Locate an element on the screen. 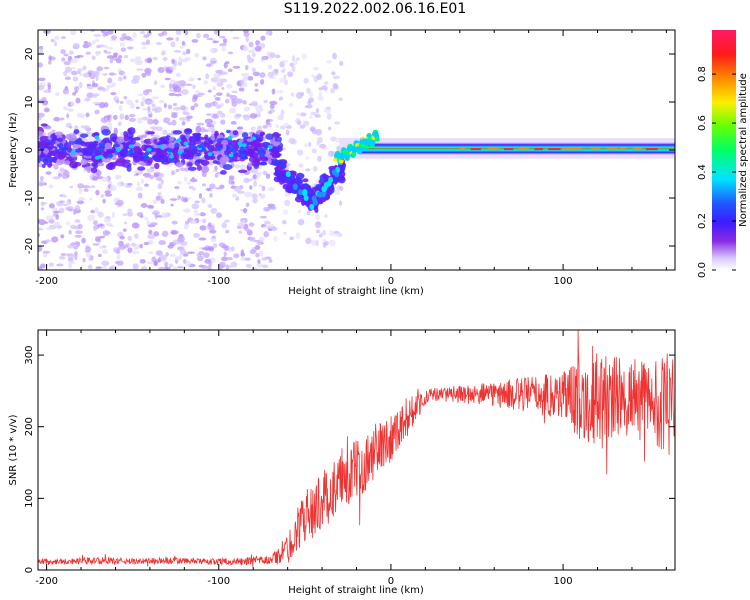  colorbar-label: Normalized spectral amplitude is located at coordinates (743, 150).